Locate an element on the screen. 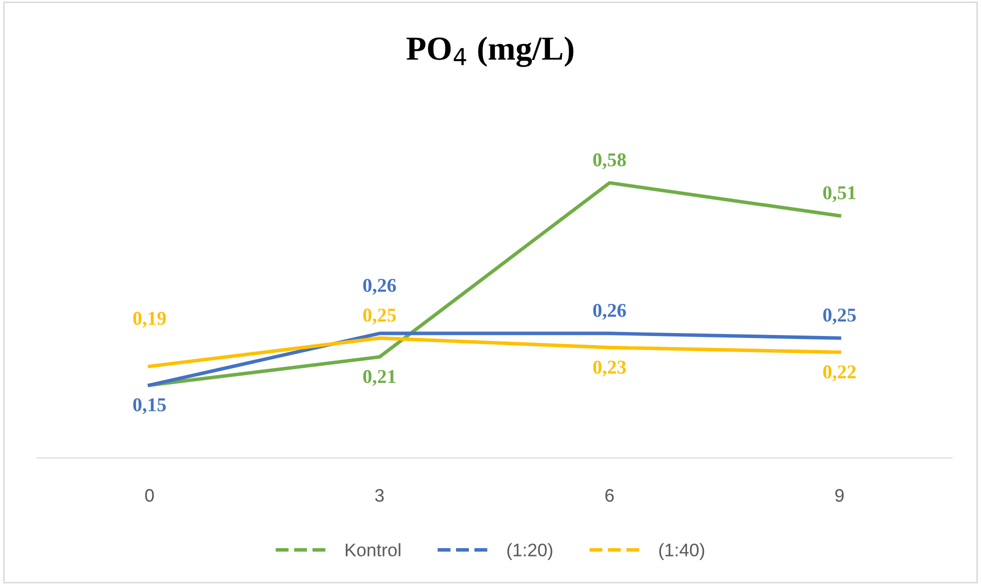  data-label: 0,51 is located at coordinates (839, 194).